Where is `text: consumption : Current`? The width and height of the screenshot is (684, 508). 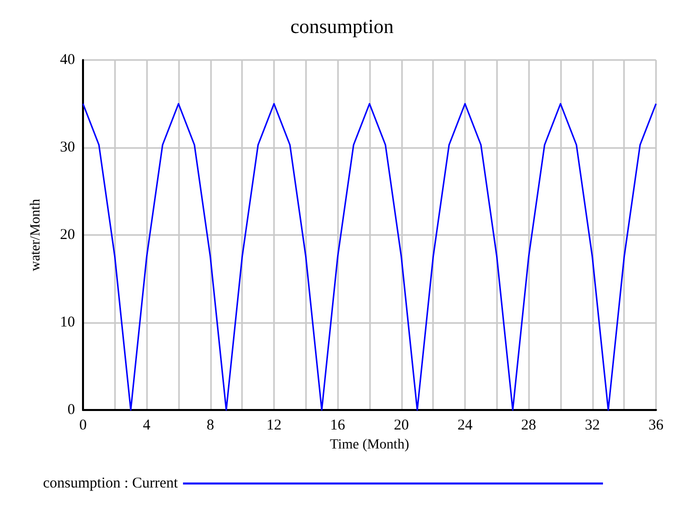
text: consumption : Current is located at coordinates (110, 484).